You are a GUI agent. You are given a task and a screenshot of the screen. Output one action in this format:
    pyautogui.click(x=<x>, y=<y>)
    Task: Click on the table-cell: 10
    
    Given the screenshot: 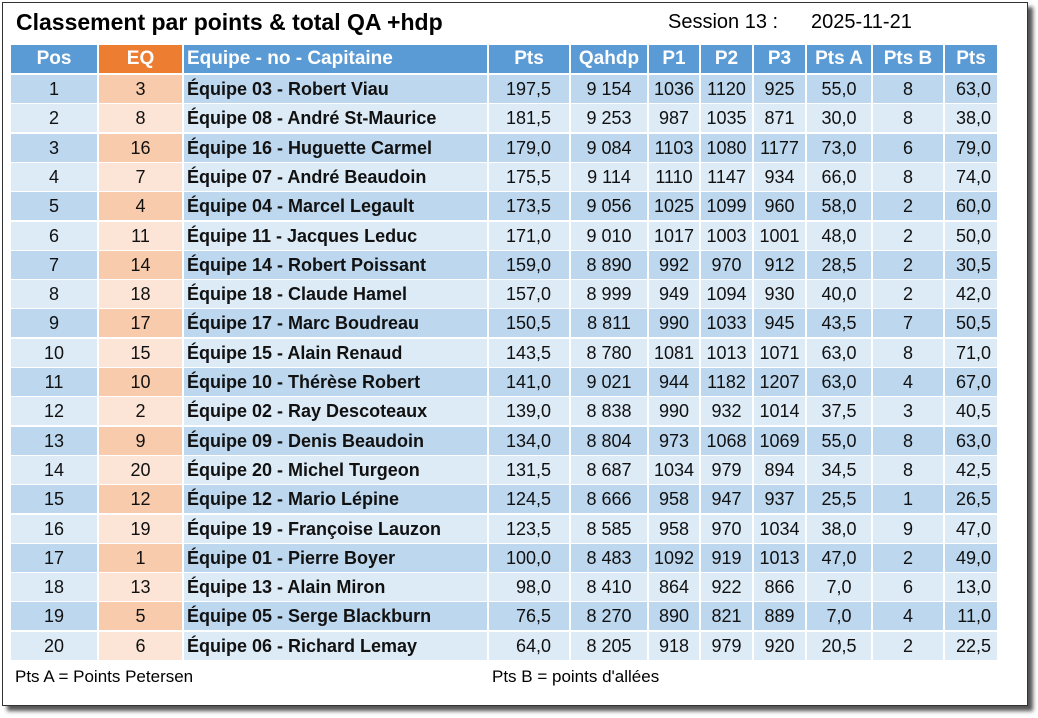 What is the action you would take?
    pyautogui.click(x=54, y=352)
    